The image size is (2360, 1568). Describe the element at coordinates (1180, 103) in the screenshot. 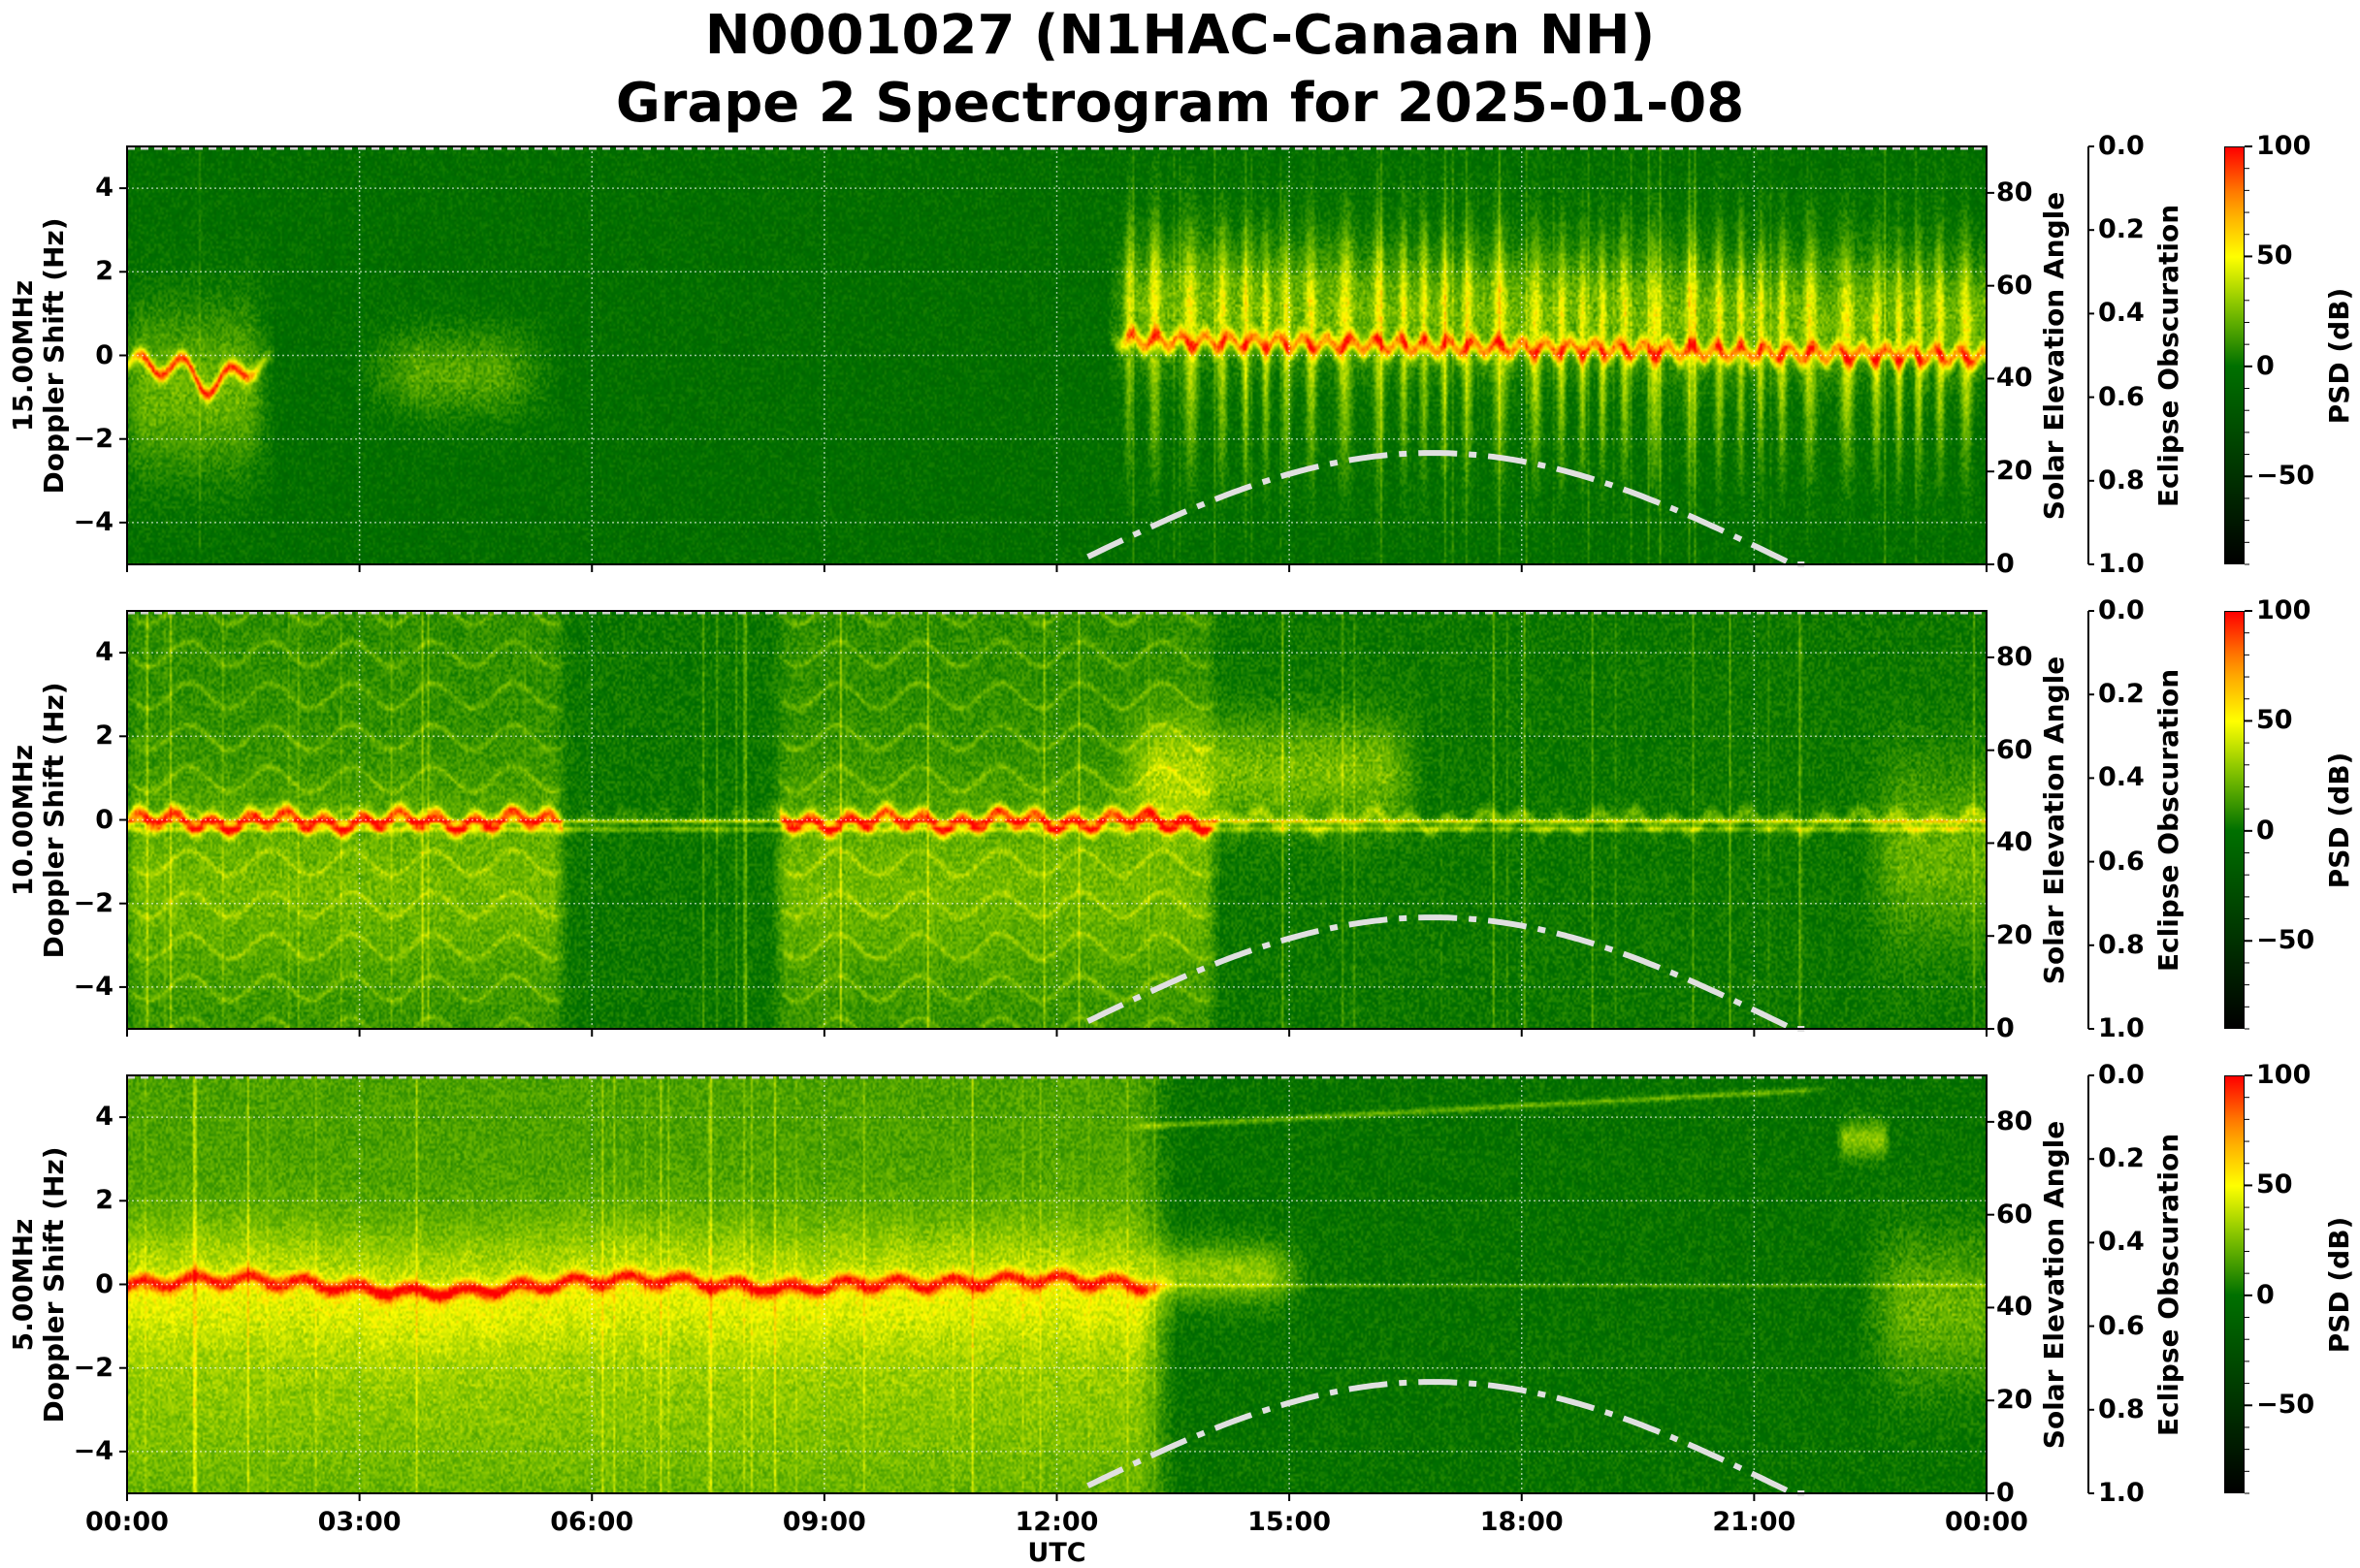

I see `chart-title-line2: Grape 2 Spectrogram for 2025-01-08` at that location.